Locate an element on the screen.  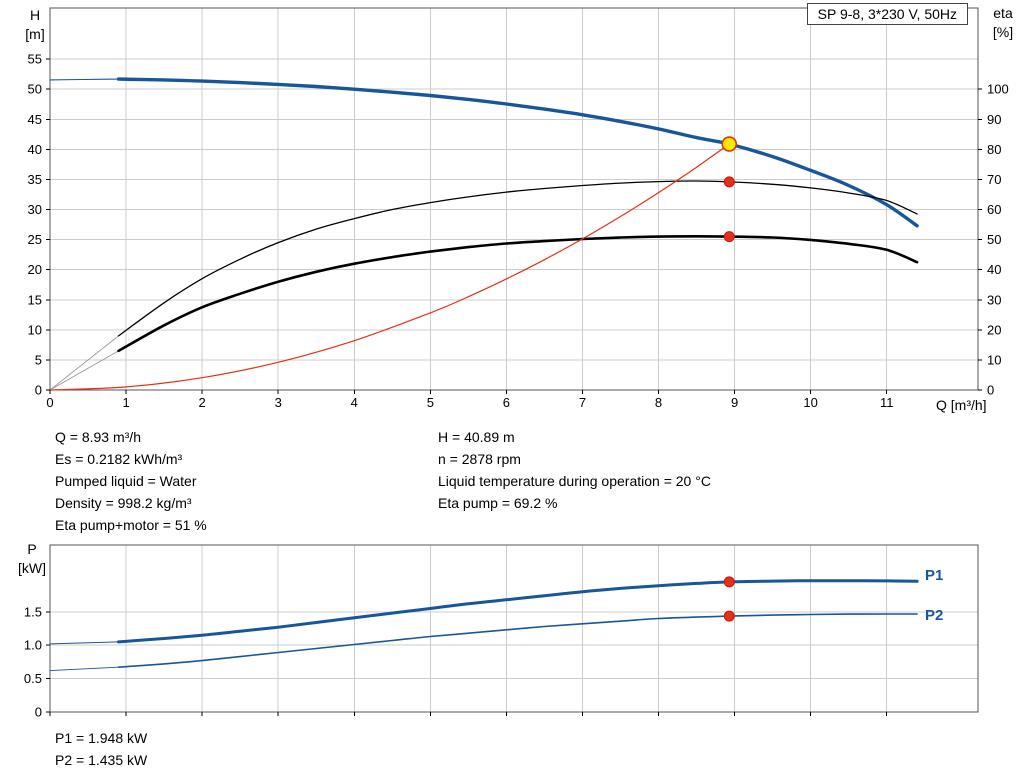
p2-point-marker is located at coordinates (729, 616).